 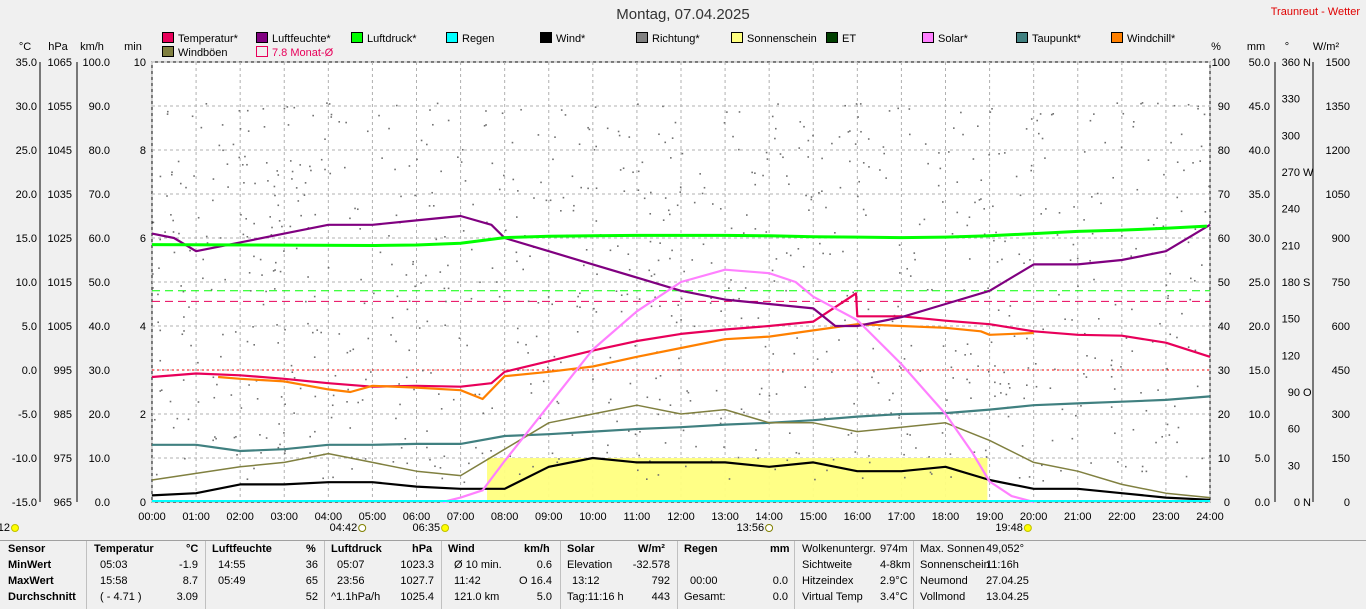 I want to click on tick-temp: -10.0, so click(x=24, y=459).